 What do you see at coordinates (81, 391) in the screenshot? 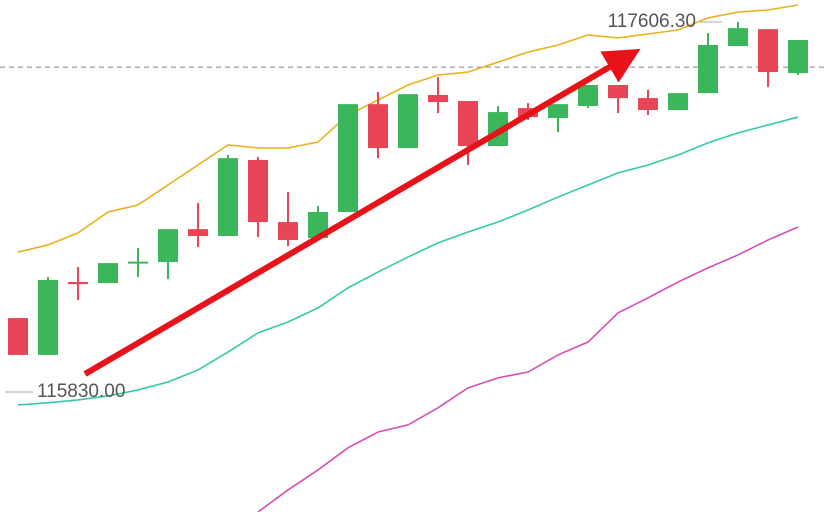
I see `annotation-label: 115830.00` at bounding box center [81, 391].